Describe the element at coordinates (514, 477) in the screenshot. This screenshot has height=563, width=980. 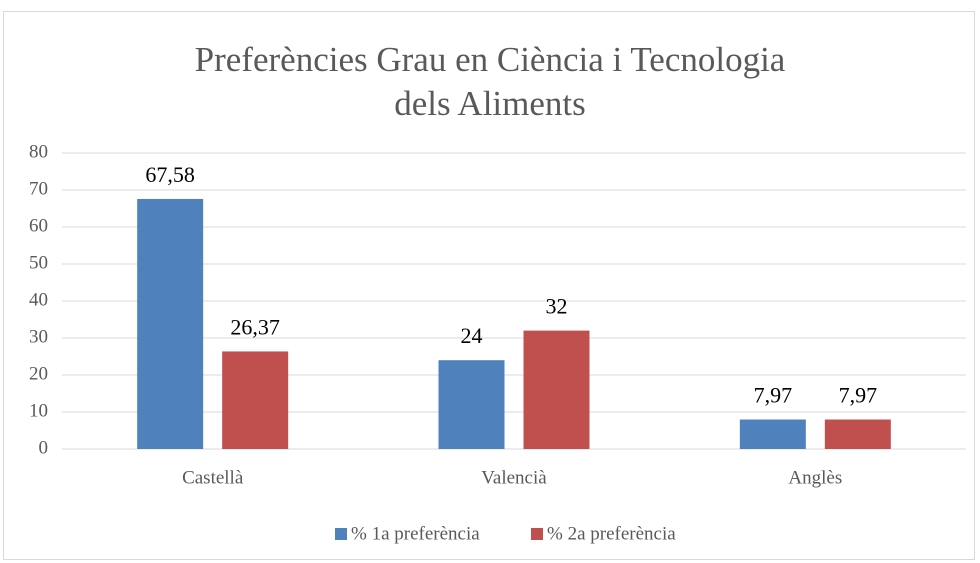
I see `x-tick-label: Valencià` at that location.